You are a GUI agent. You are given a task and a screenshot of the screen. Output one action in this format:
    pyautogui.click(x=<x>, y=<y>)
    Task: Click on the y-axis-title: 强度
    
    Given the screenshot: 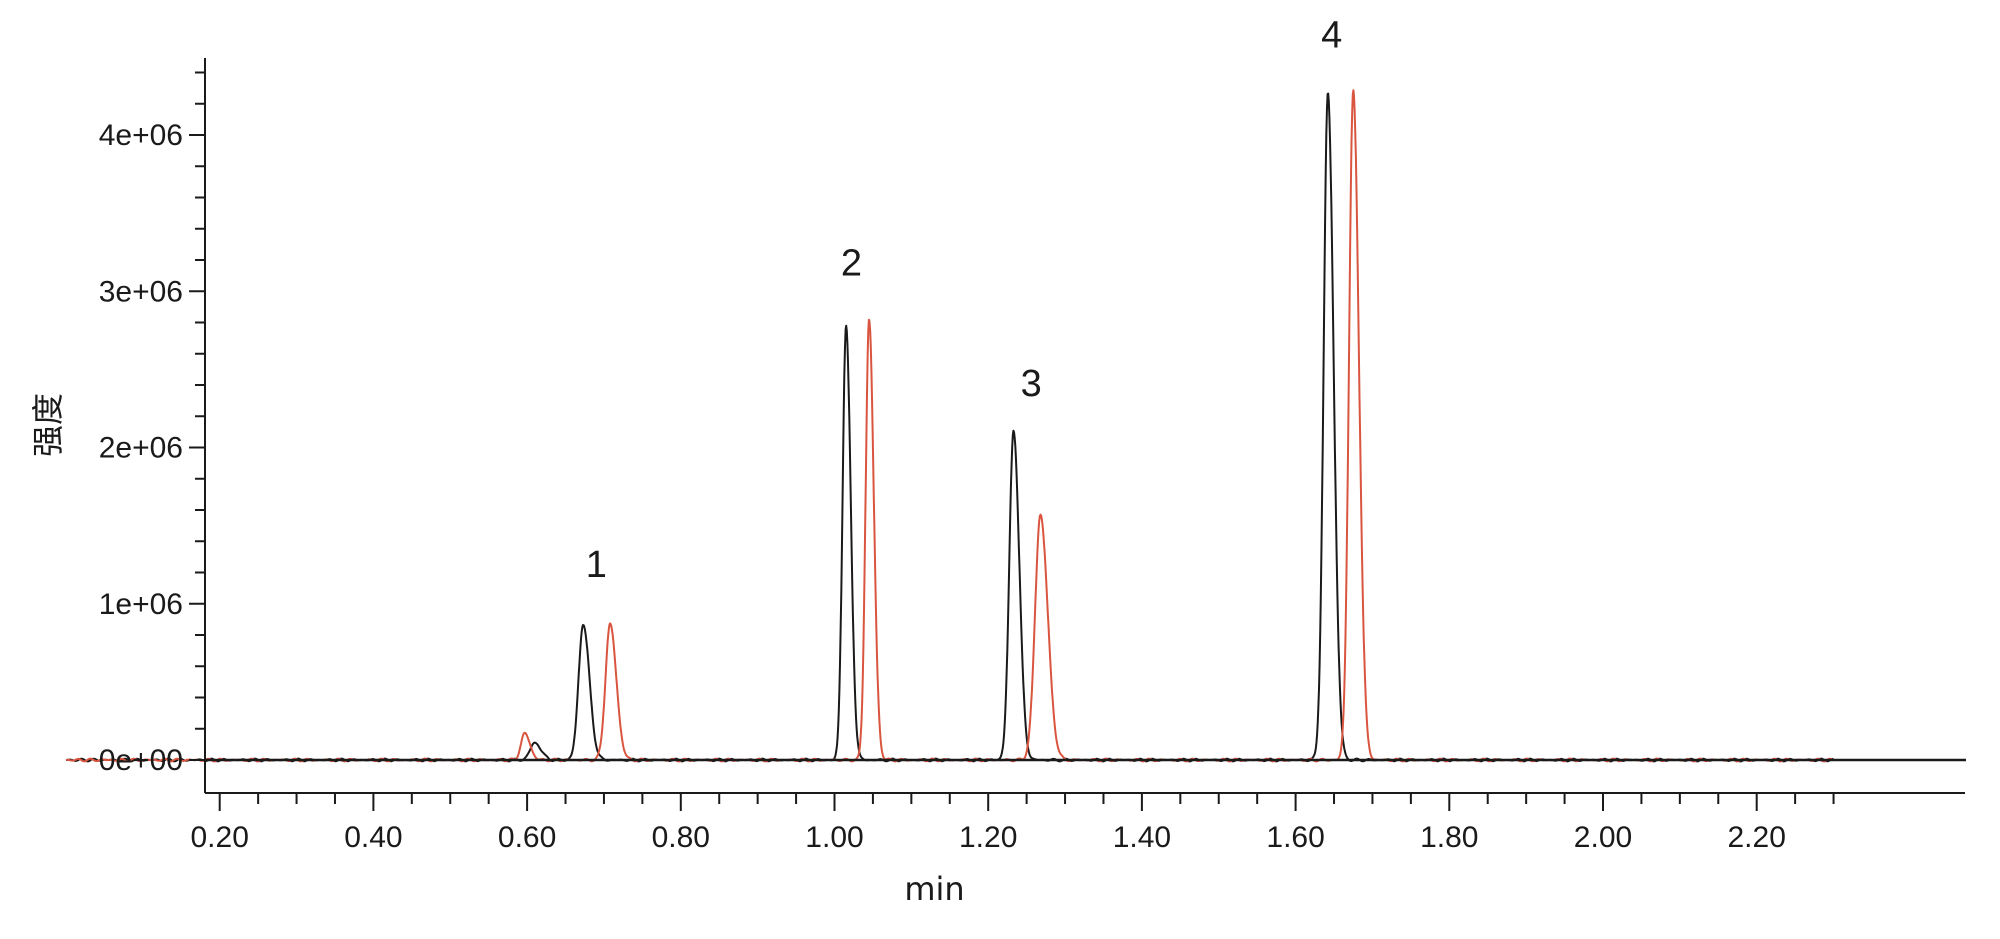 What is the action you would take?
    pyautogui.click(x=48, y=425)
    